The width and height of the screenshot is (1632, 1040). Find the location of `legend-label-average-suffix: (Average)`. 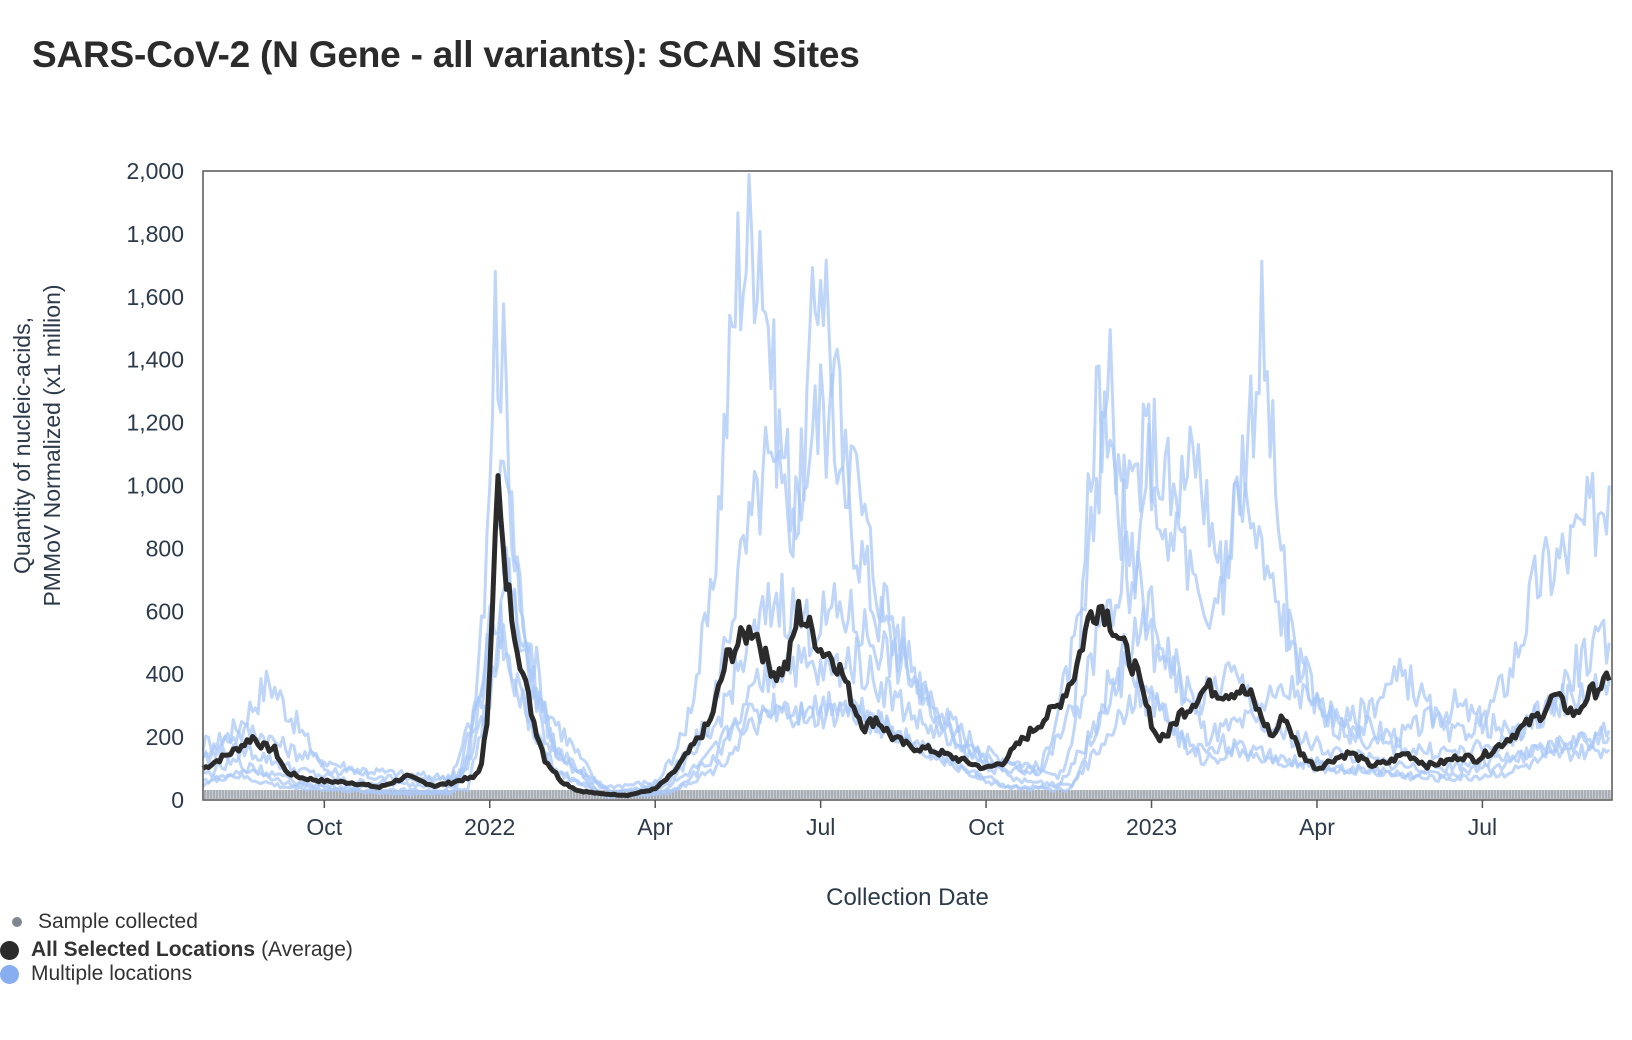

legend-label-average-suffix: (Average) is located at coordinates (307, 949).